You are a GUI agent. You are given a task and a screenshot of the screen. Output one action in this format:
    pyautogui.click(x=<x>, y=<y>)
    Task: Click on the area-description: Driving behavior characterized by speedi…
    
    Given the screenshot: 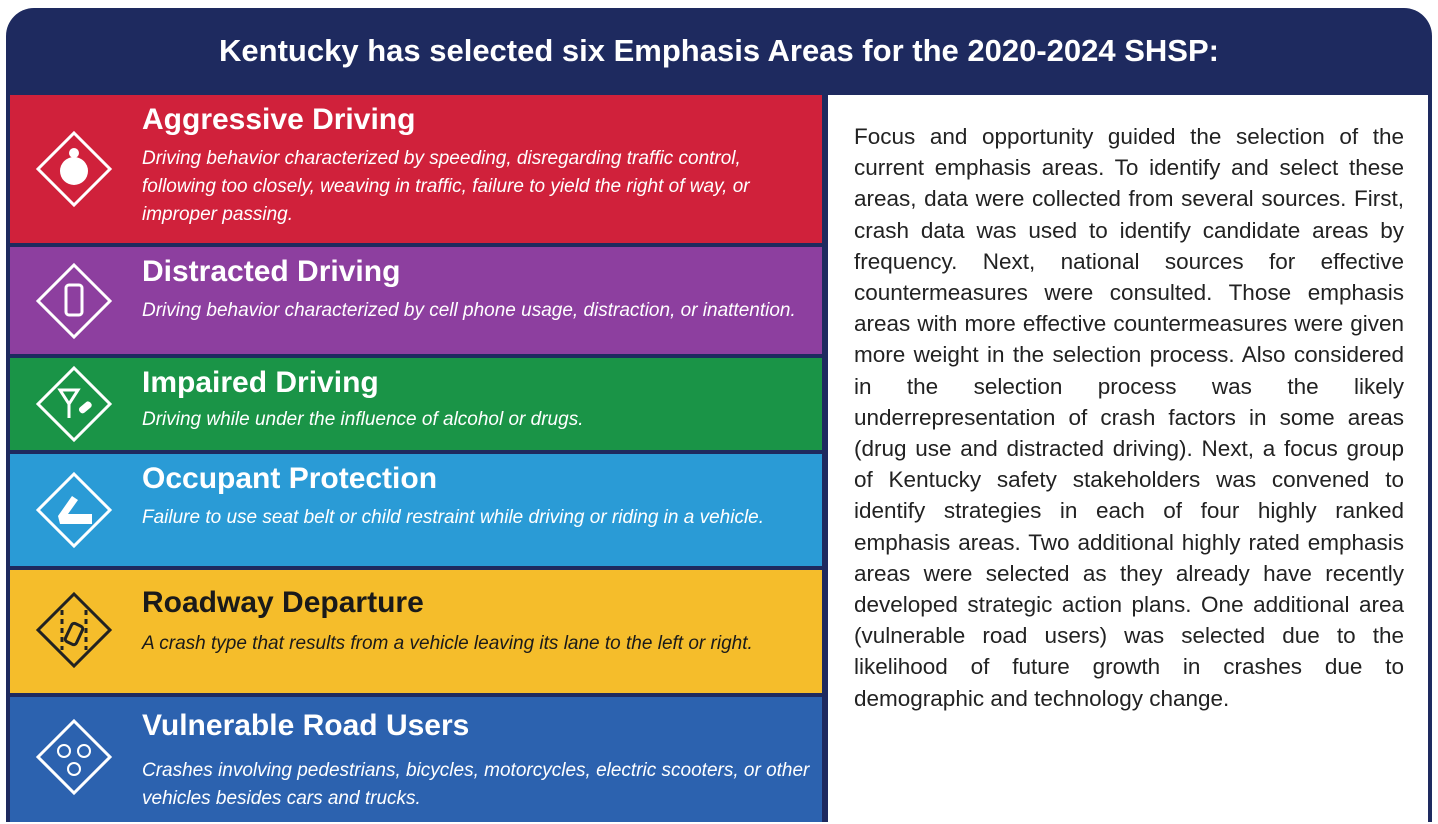 What is the action you would take?
    pyautogui.click(x=446, y=186)
    